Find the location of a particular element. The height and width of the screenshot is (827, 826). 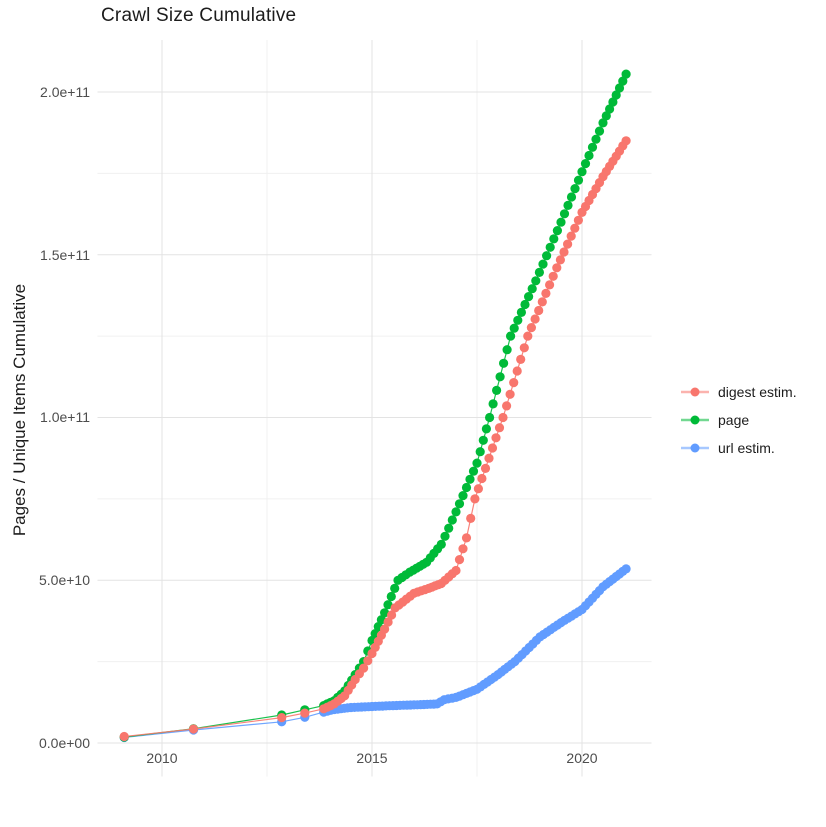

chart-title: Crawl Size Cumulative is located at coordinates (199, 15).